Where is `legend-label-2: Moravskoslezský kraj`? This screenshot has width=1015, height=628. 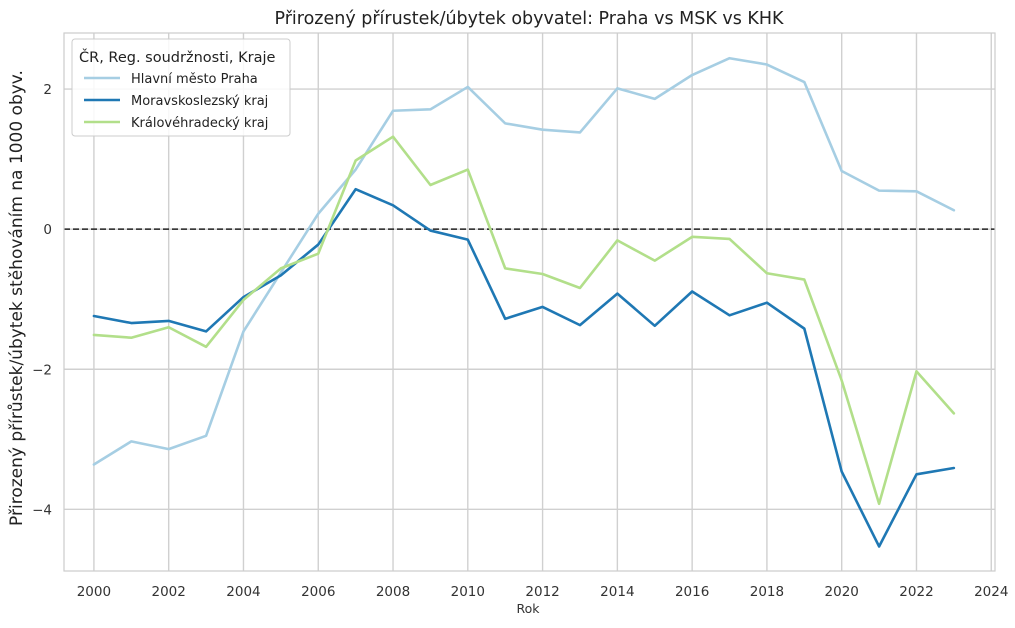
legend-label-2: Moravskoslezský kraj is located at coordinates (199, 101).